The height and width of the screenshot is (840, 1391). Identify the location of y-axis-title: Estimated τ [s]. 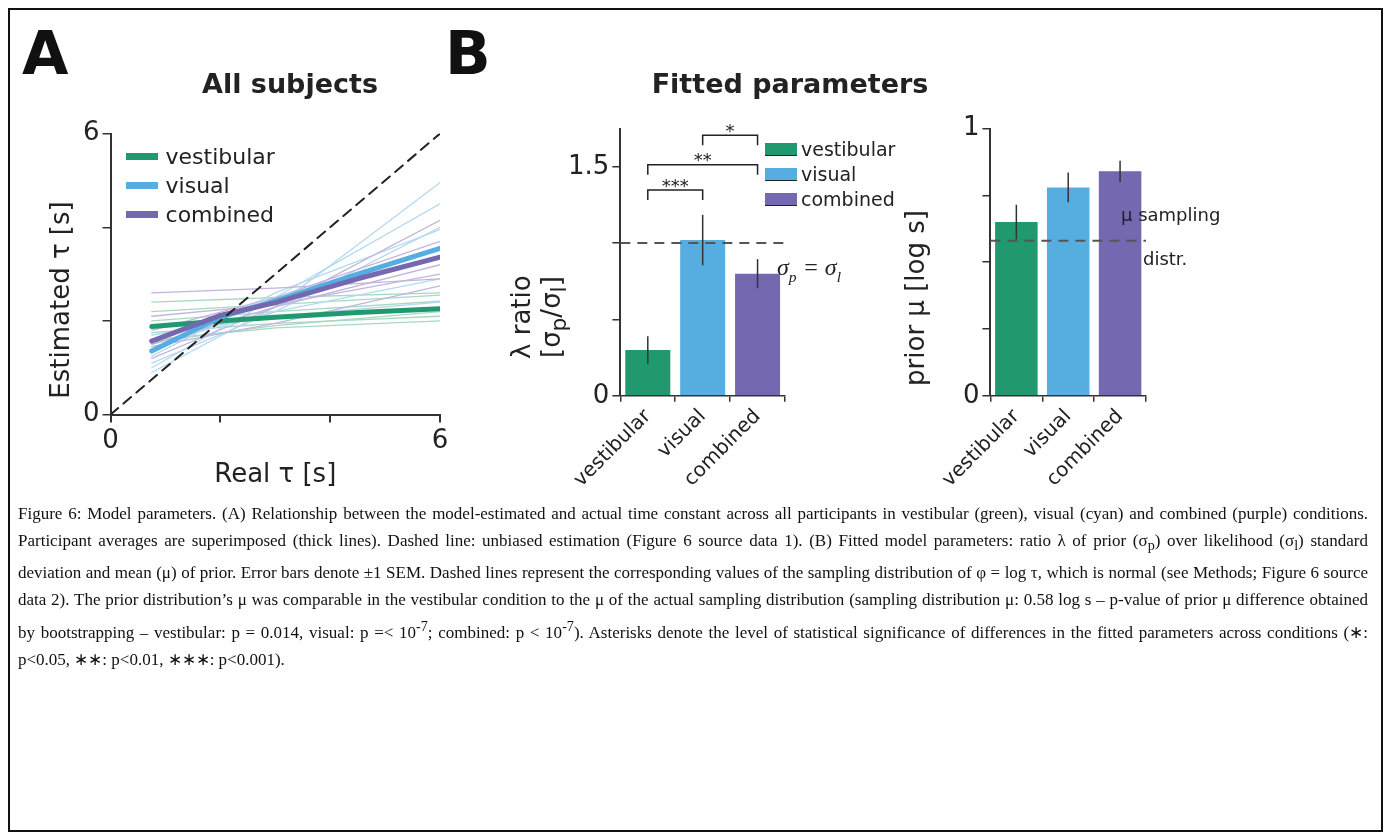
(60, 300).